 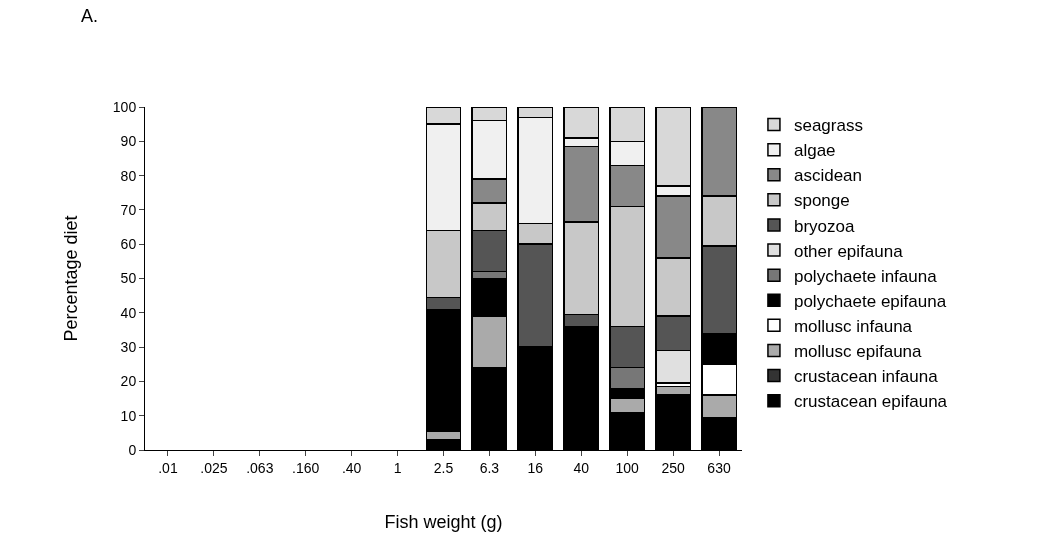 What do you see at coordinates (128, 347) in the screenshot?
I see `y-tick-label: 30` at bounding box center [128, 347].